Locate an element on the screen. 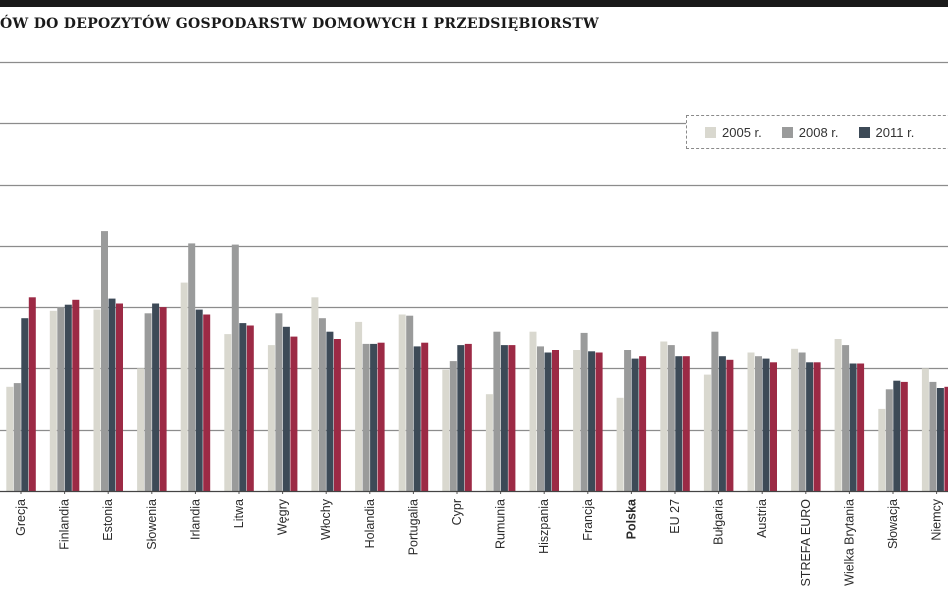 Image resolution: width=948 pixels, height=593 pixels. legend-item-2011: 2011 r. is located at coordinates (886, 132).